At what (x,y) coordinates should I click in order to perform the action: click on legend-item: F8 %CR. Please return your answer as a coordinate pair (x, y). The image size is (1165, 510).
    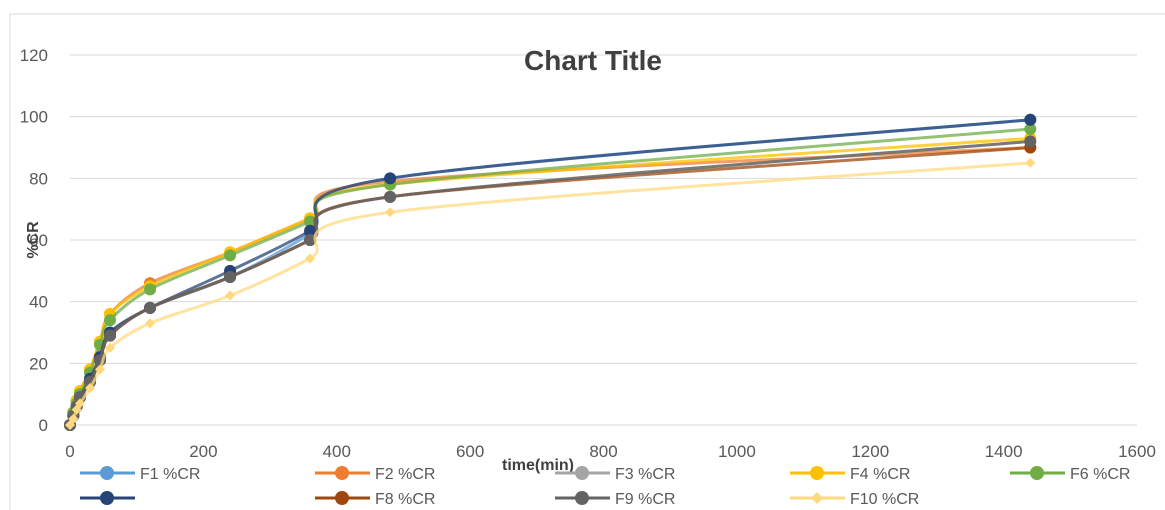
    Looking at the image, I should click on (375, 499).